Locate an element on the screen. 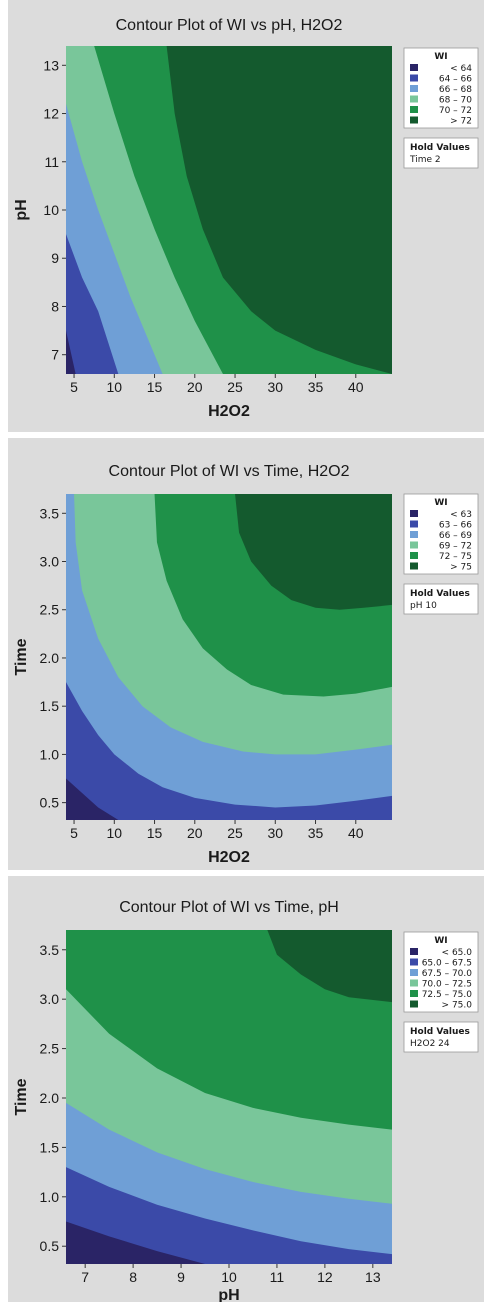 This screenshot has height=1310, width=492. x-tick-label: 10 is located at coordinates (115, 387).